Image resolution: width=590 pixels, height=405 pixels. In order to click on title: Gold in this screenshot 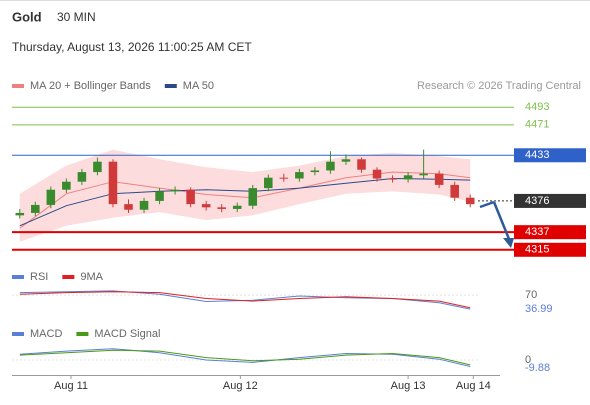, I will do `click(27, 16)`.